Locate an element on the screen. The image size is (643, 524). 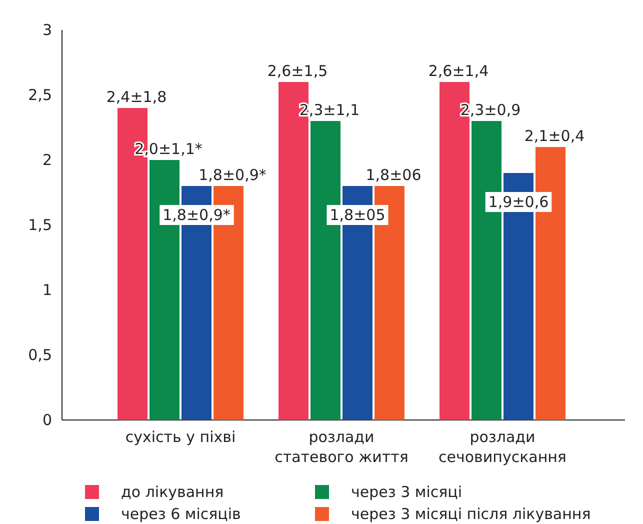
x-tick-label: сухість у піхві is located at coordinates (180, 437).